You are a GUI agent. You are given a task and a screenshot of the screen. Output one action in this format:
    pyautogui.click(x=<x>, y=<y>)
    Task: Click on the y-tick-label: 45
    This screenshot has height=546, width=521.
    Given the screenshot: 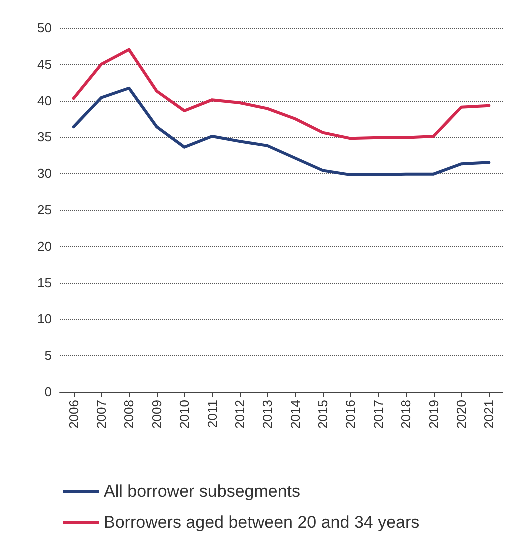 What is the action you would take?
    pyautogui.click(x=45, y=64)
    